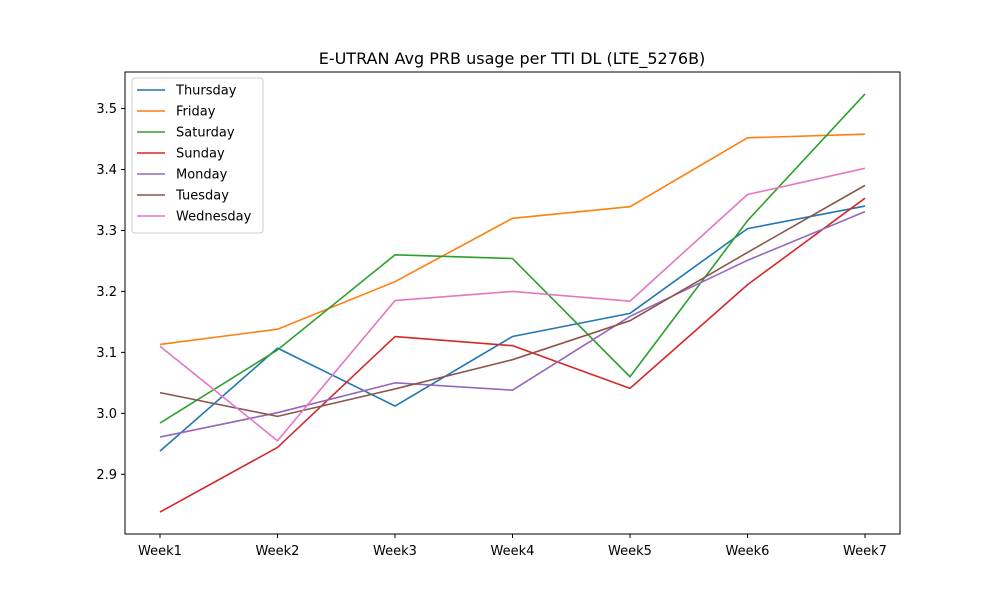  Describe the element at coordinates (513, 551) in the screenshot. I see `x-tick-label: Week4` at that location.